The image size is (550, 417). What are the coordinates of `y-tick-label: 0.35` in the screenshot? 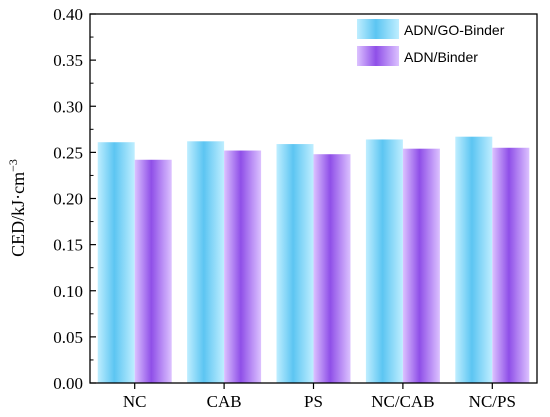 It's located at (68, 60).